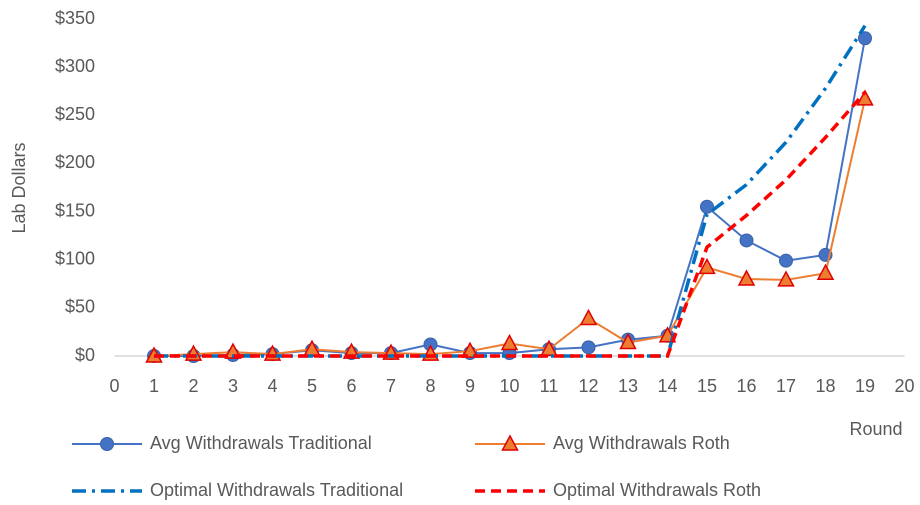  What do you see at coordinates (628, 386) in the screenshot?
I see `x-tick-label: 13` at bounding box center [628, 386].